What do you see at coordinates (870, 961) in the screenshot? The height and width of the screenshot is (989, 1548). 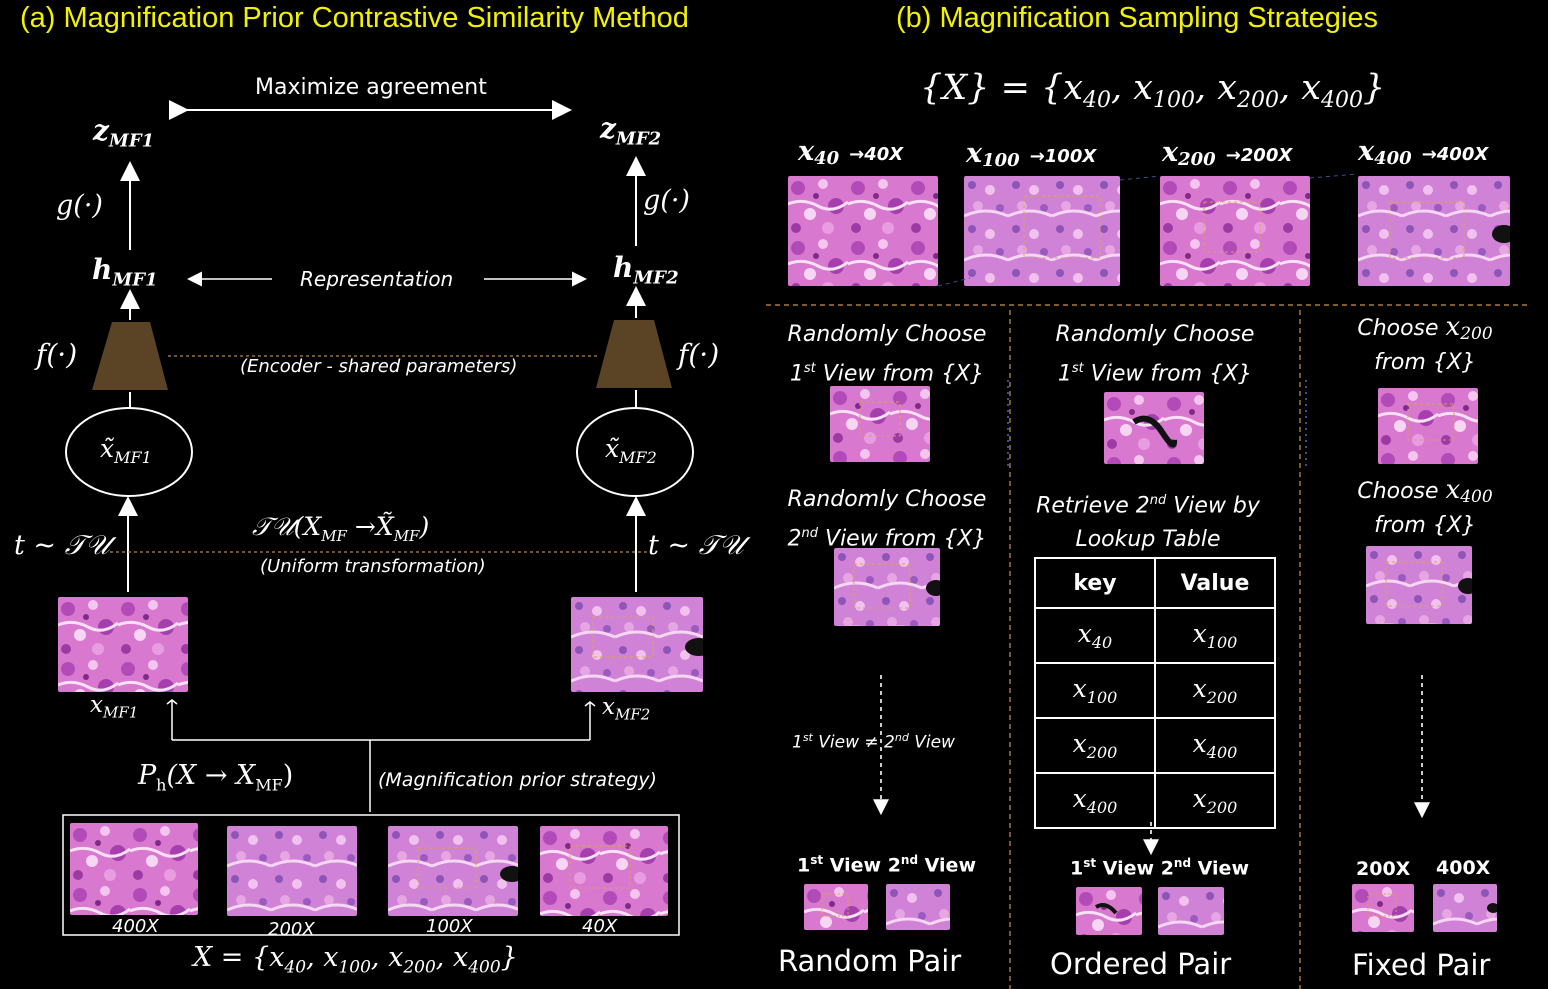 I see `random-pair-label: Random Pair` at bounding box center [870, 961].